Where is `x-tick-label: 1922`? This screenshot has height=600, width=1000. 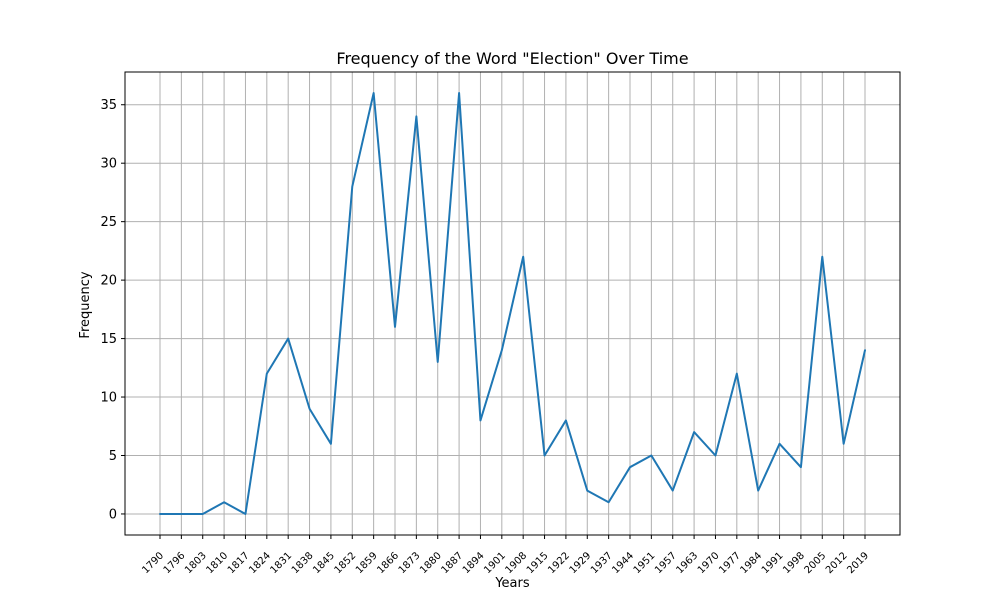
x-tick-label: 1922 is located at coordinates (559, 563).